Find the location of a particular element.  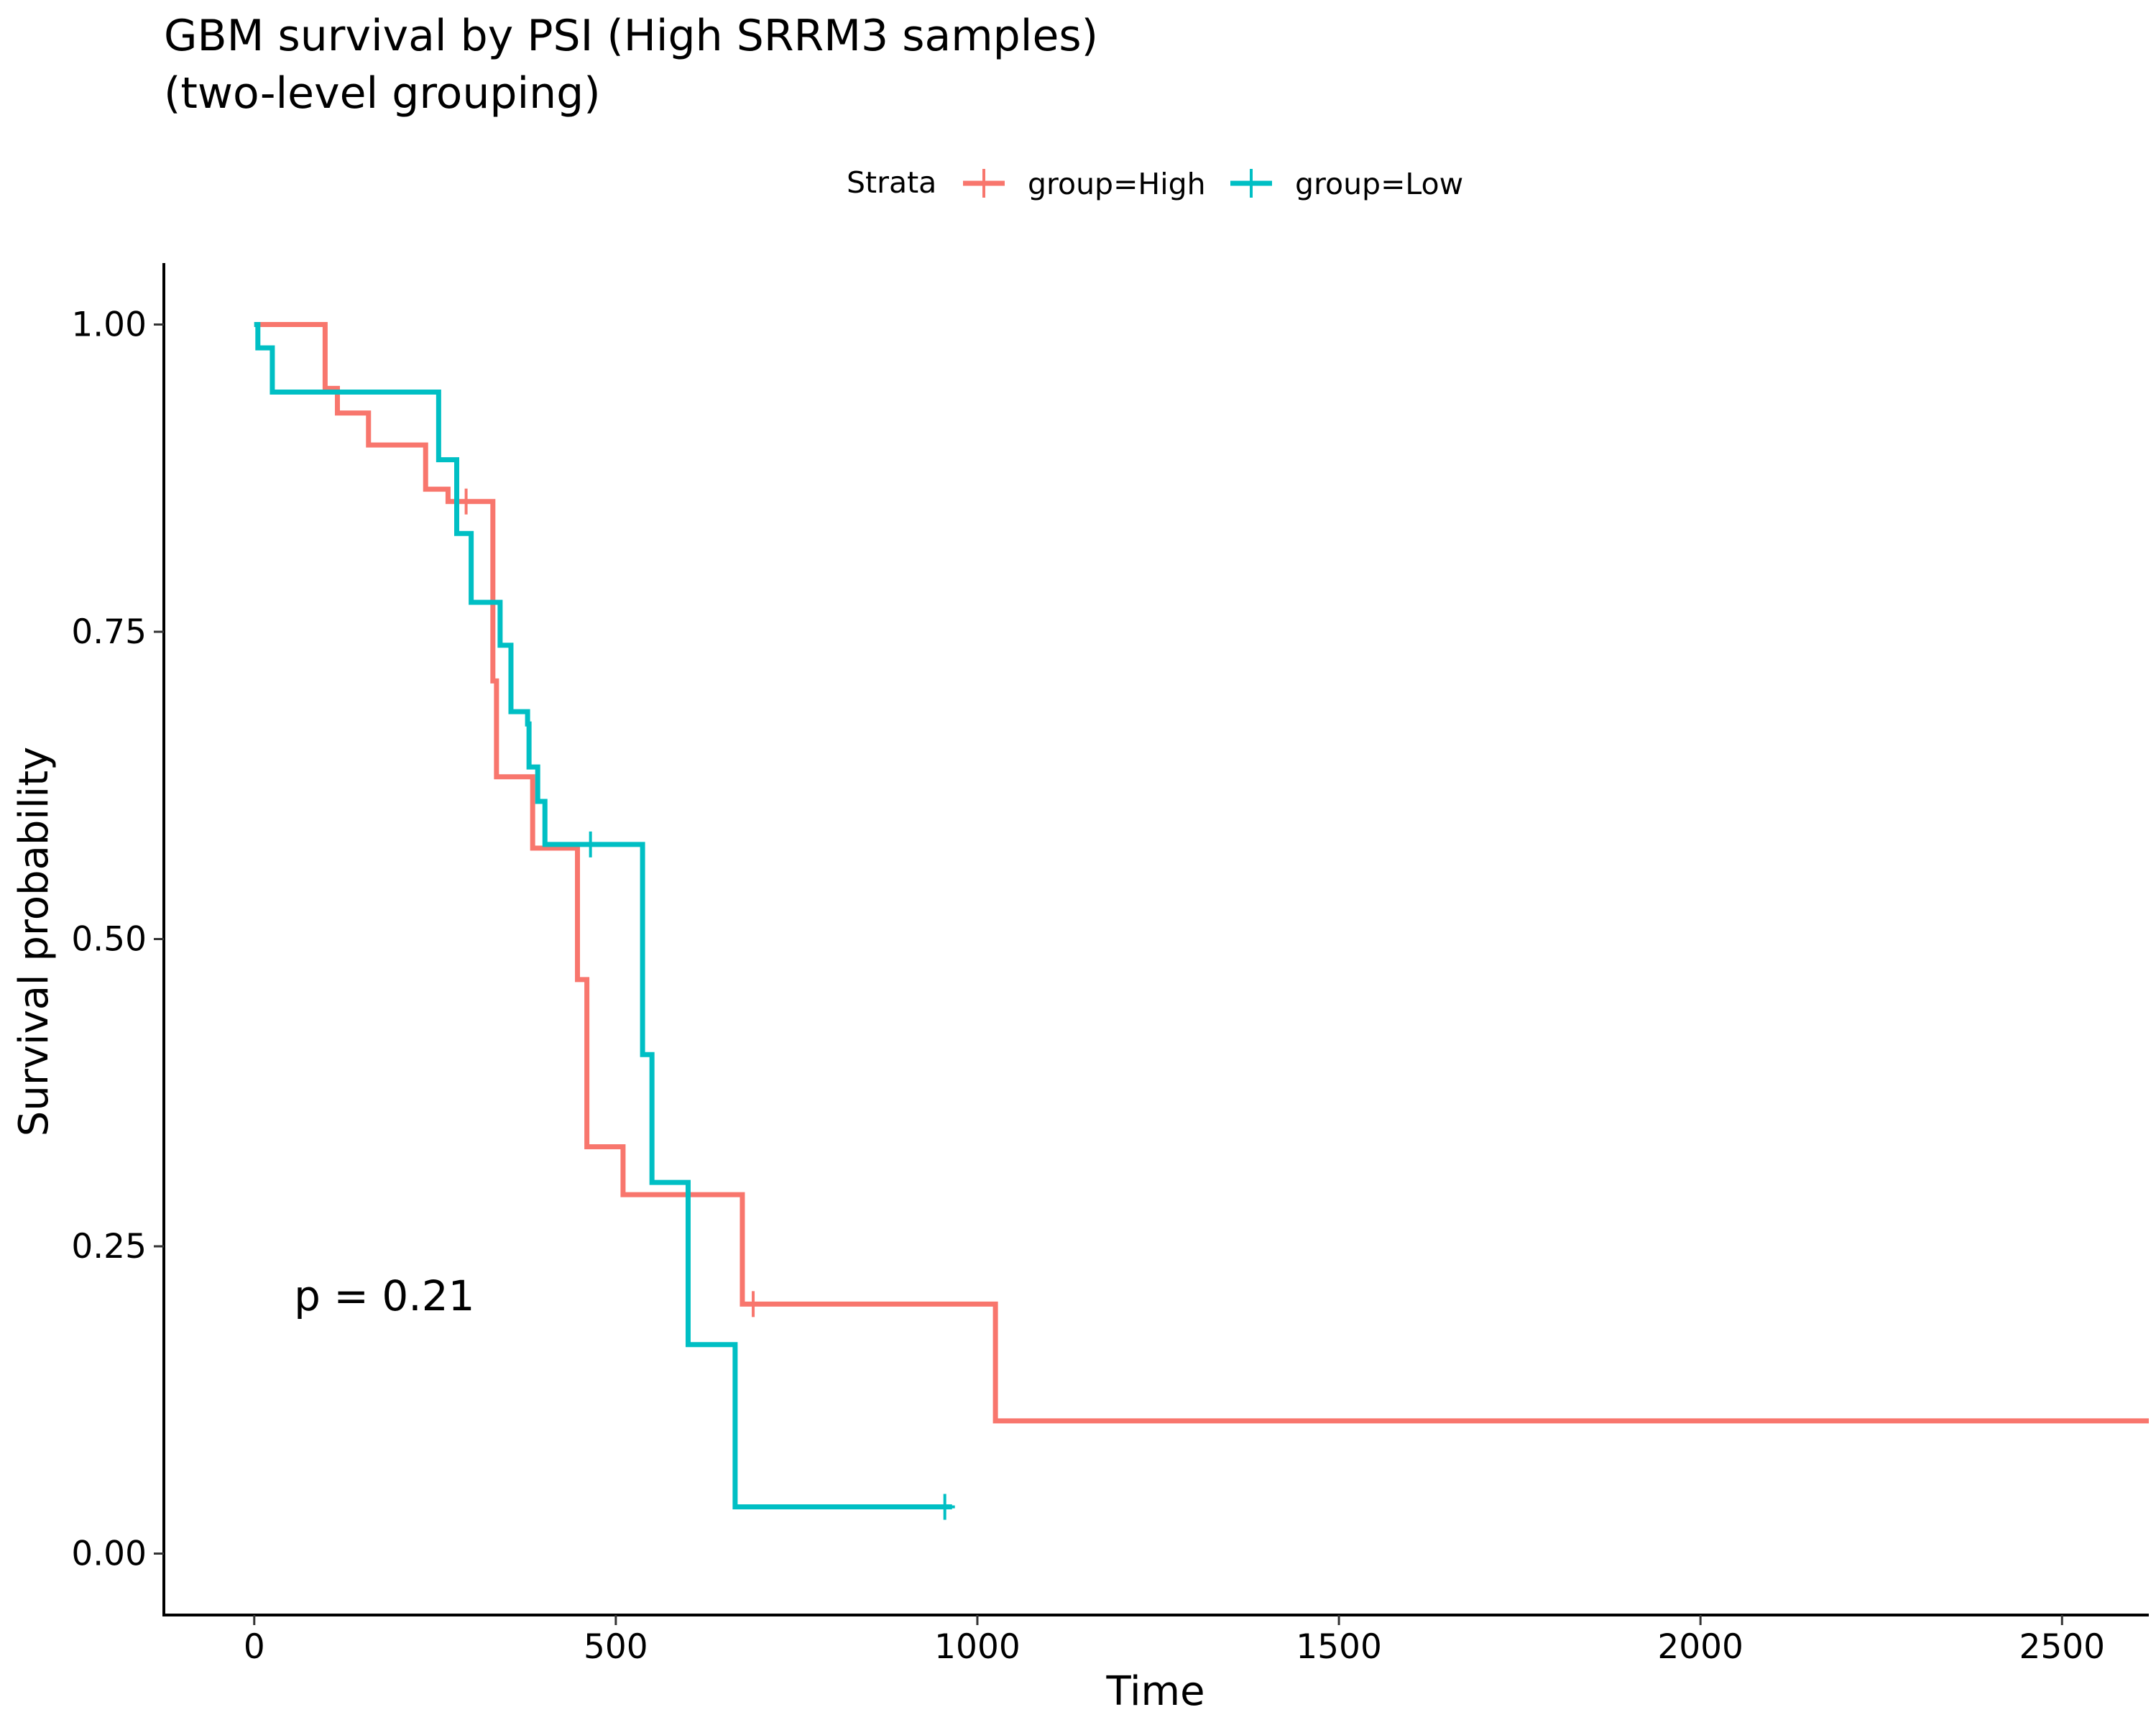

legend-title: Strata is located at coordinates (891, 182).